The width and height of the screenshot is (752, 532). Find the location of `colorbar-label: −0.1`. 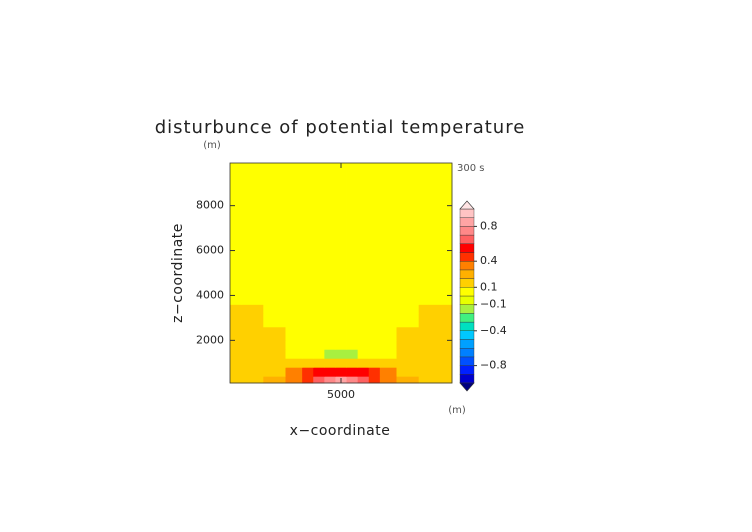

colorbar-label: −0.1 is located at coordinates (493, 304).